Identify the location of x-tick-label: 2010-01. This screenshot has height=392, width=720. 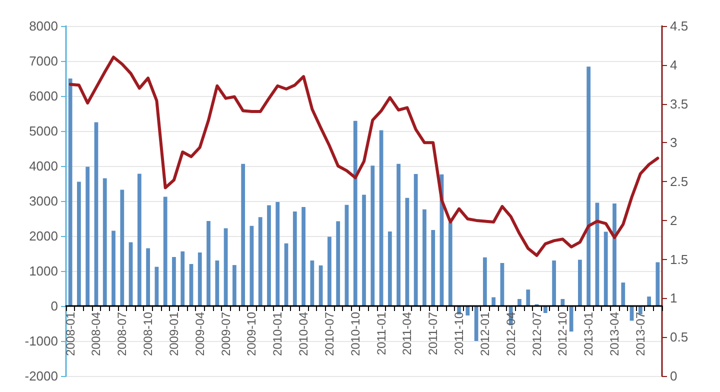
(277, 334).